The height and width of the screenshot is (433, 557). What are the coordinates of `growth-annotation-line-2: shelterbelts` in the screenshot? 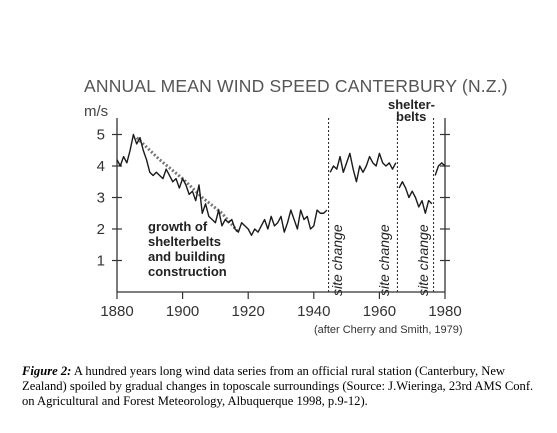 It's located at (184, 241).